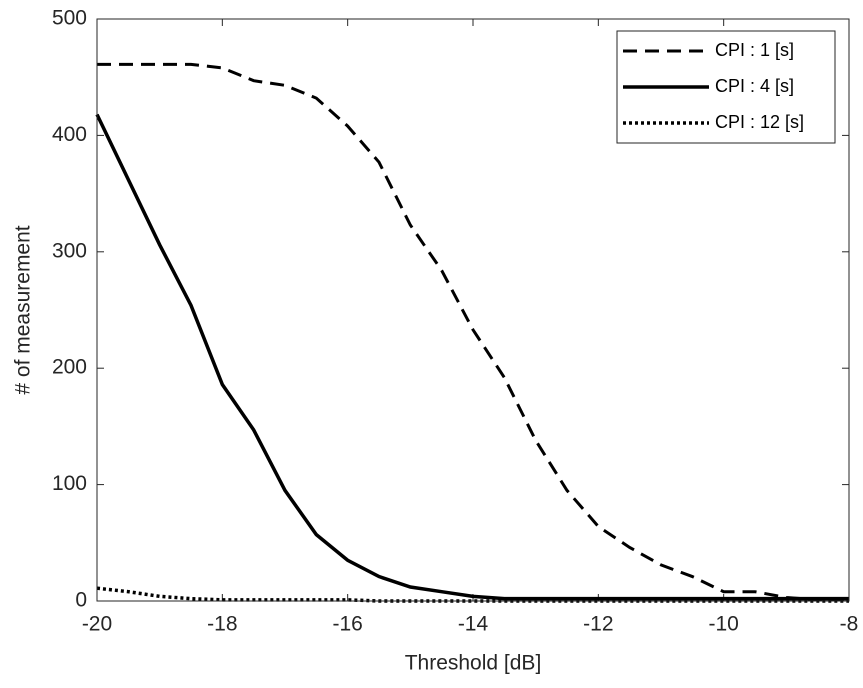  Describe the element at coordinates (473, 624) in the screenshot. I see `x-tick-label: -14` at that location.